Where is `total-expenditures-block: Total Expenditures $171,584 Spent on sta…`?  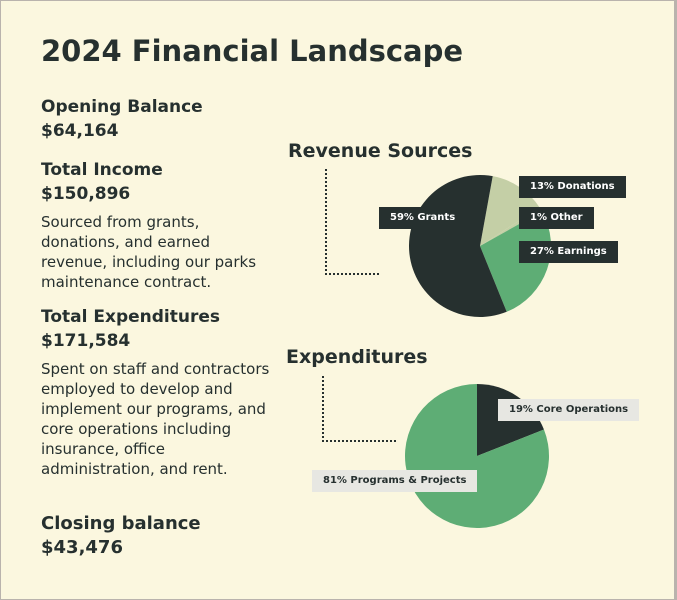 total-expenditures-block: Total Expenditures $171,584 Spent on sta… is located at coordinates (156, 392).